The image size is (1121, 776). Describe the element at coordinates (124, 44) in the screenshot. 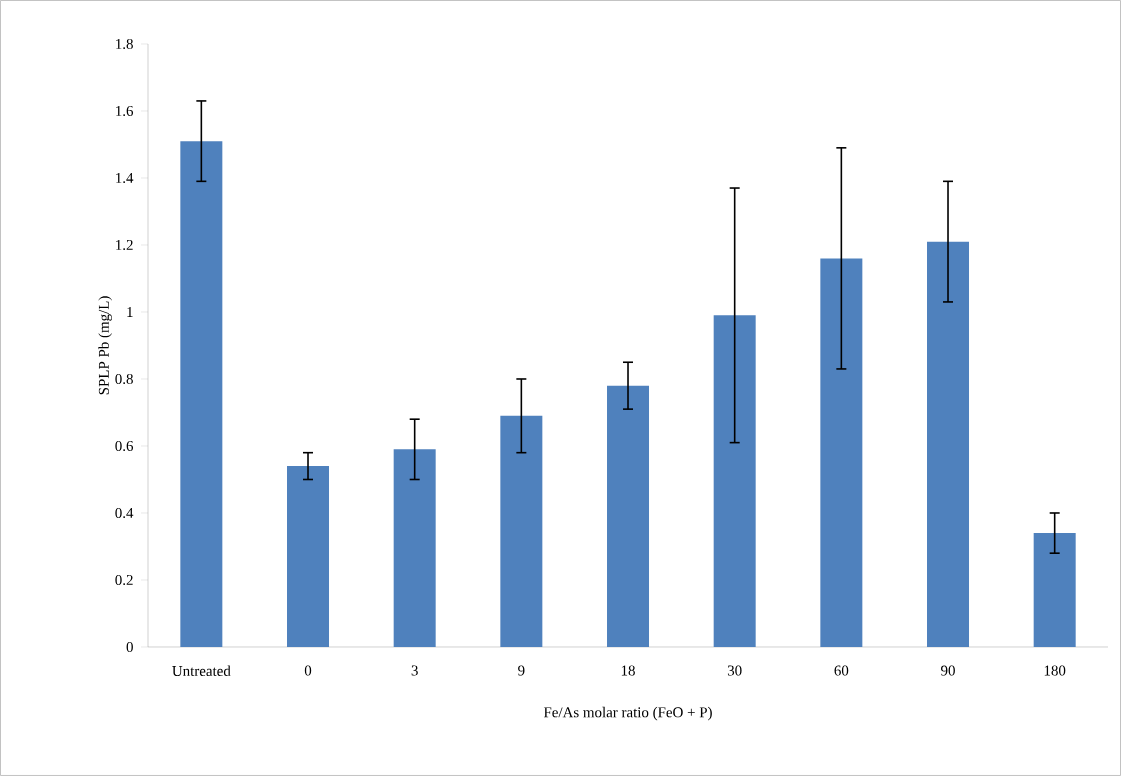

I see `y-tick-label: 1.8` at that location.